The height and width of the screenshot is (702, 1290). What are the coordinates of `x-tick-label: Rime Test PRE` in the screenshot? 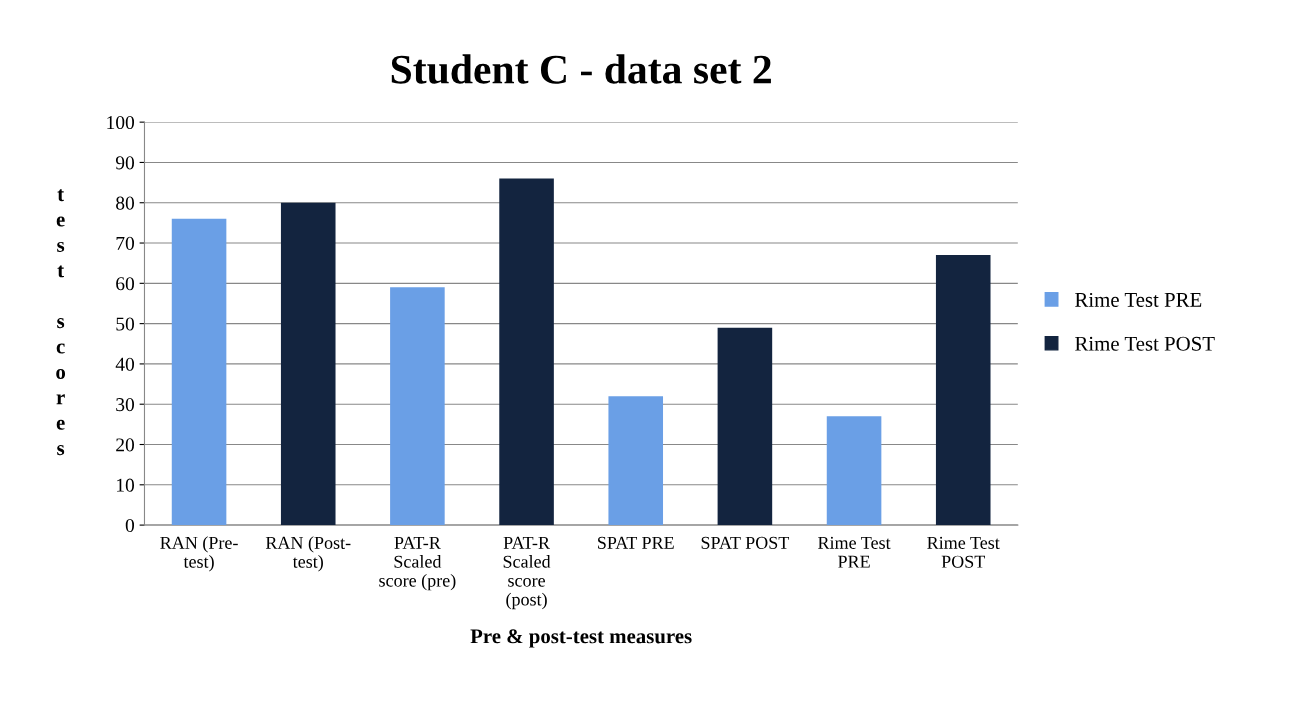 It's located at (854, 552).